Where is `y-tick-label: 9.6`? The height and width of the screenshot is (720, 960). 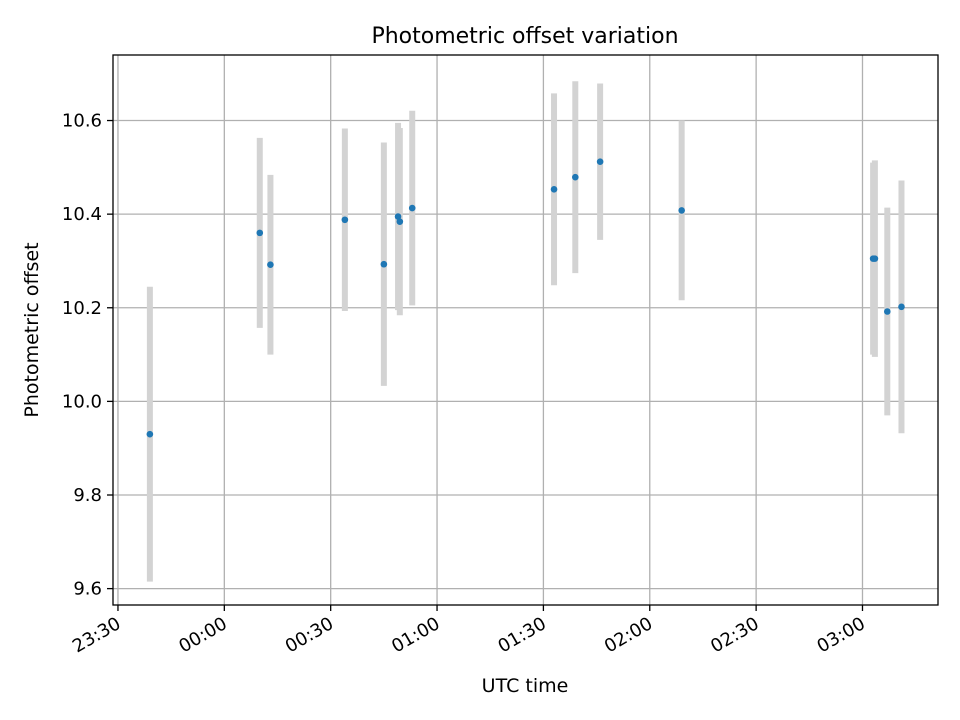
y-tick-label: 9.6 is located at coordinates (87, 589).